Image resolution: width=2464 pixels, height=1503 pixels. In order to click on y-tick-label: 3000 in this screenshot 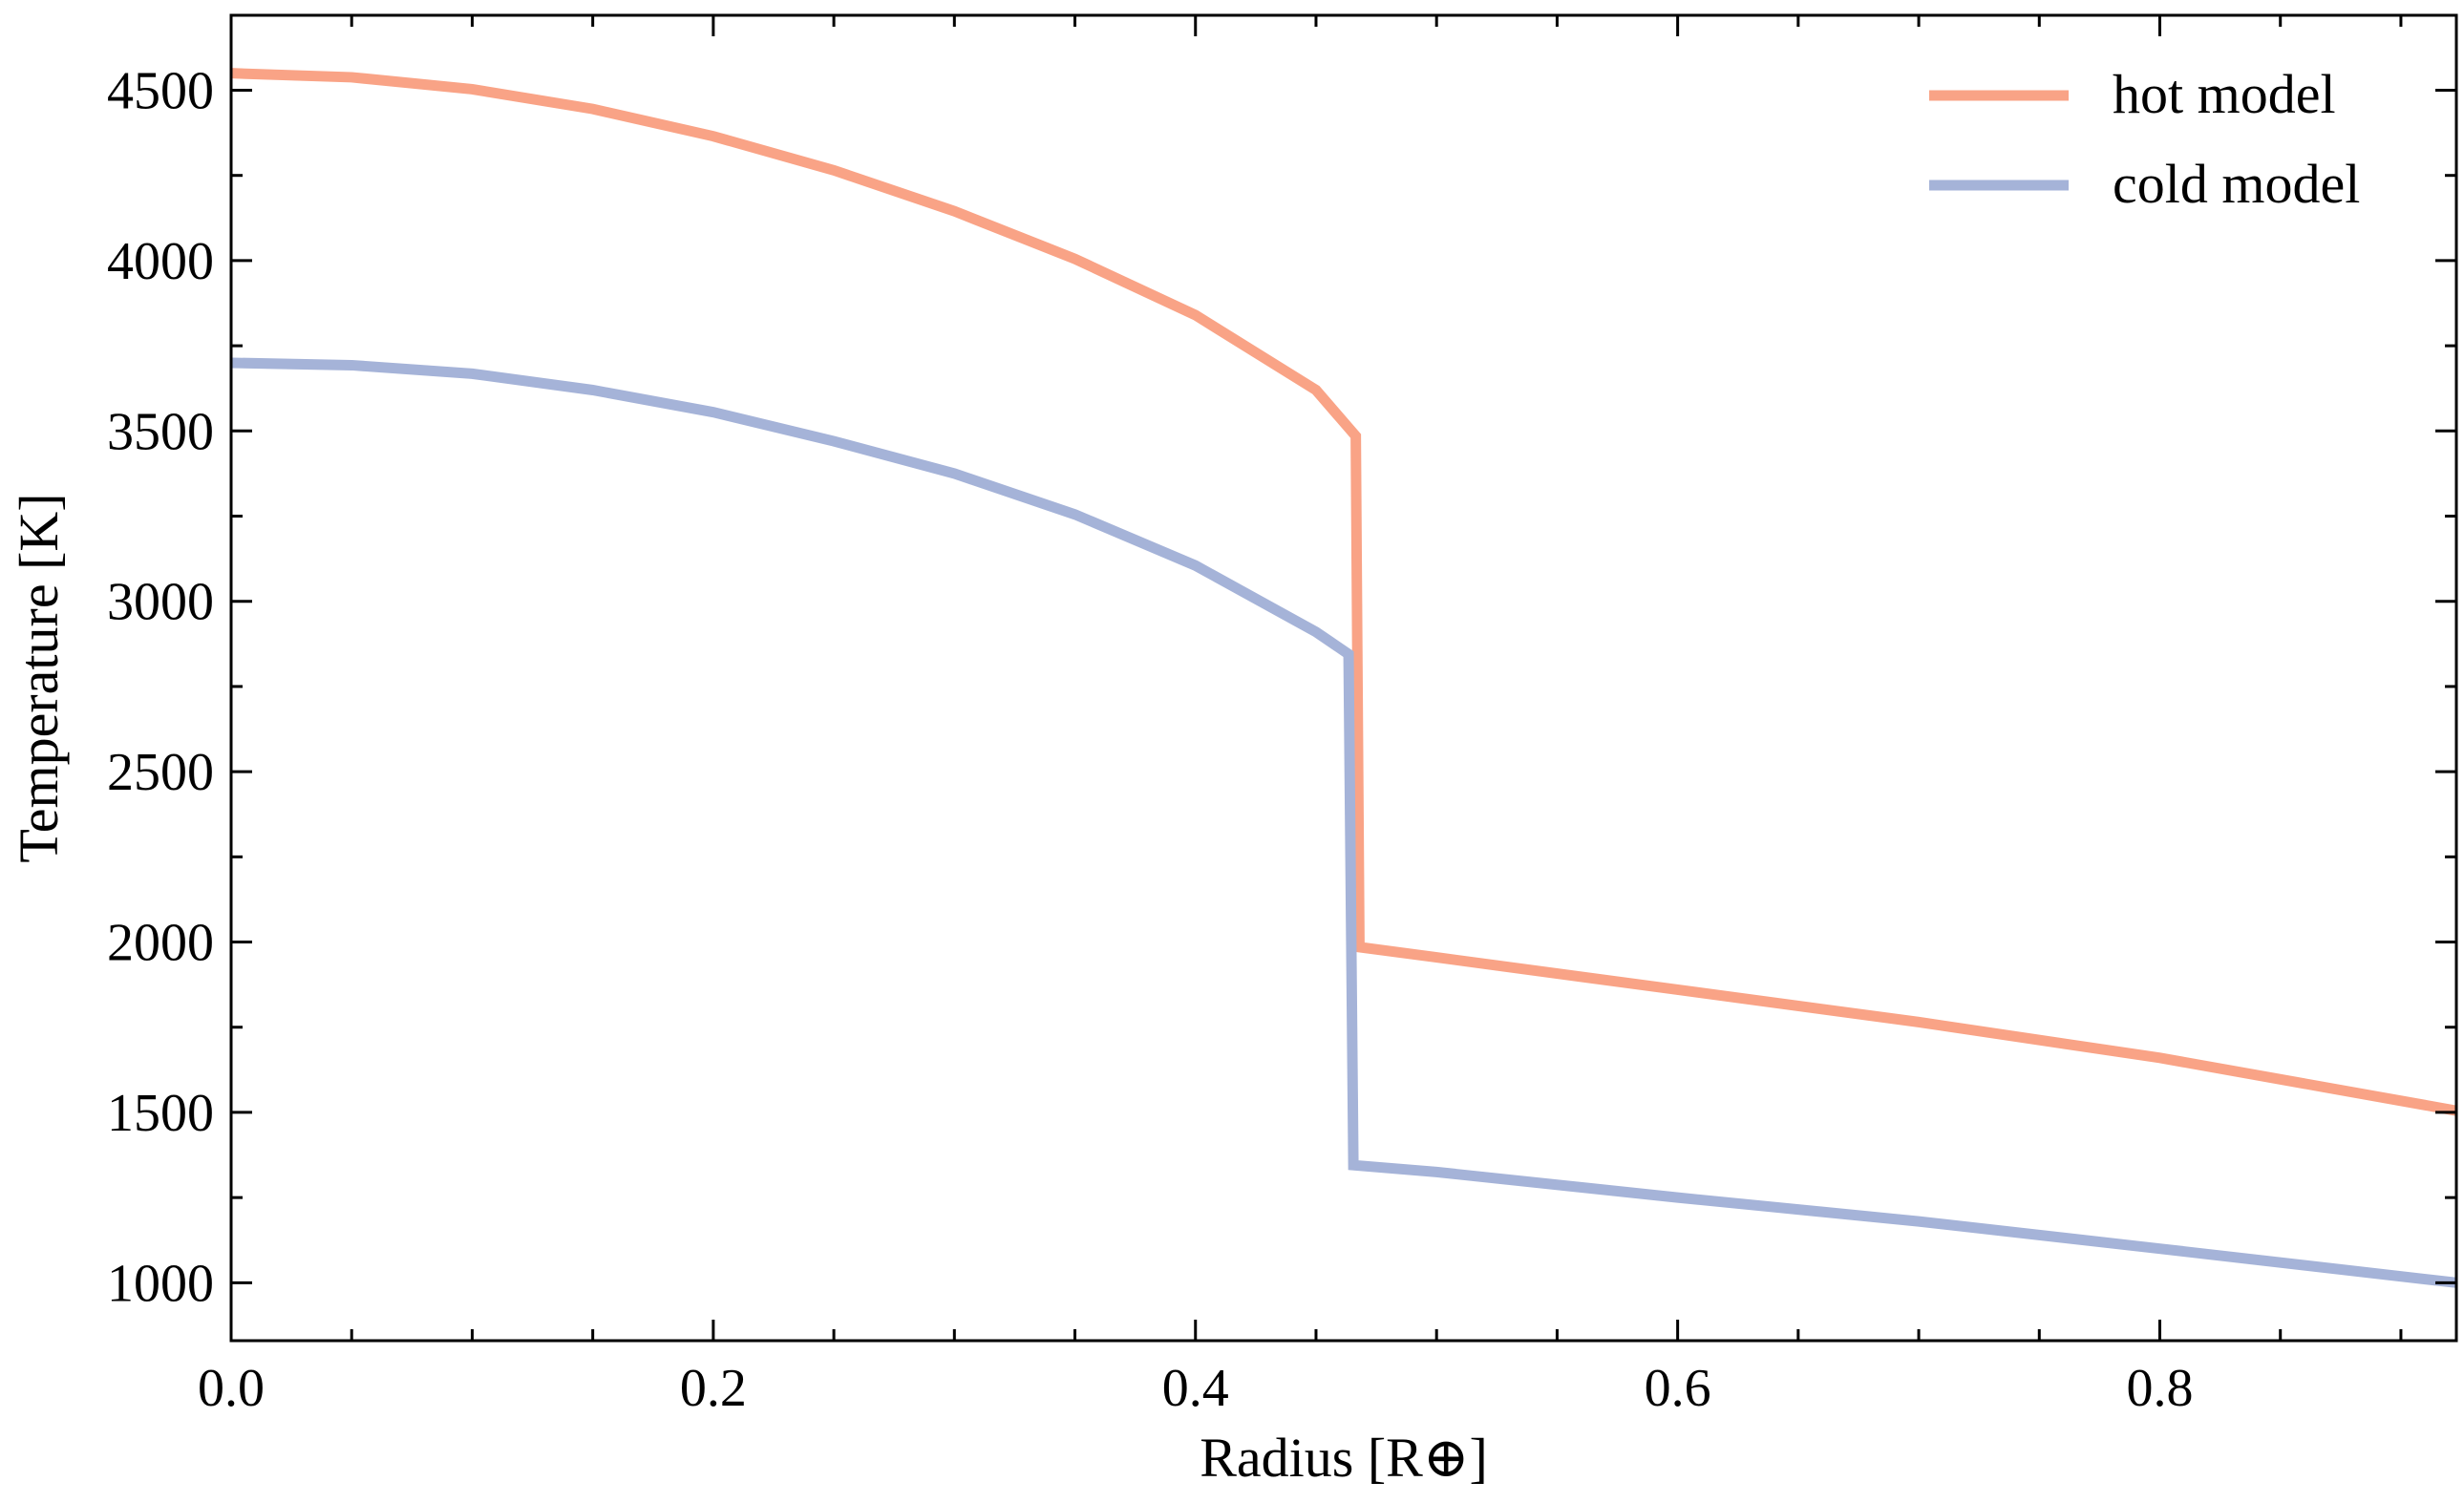, I will do `click(160, 602)`.